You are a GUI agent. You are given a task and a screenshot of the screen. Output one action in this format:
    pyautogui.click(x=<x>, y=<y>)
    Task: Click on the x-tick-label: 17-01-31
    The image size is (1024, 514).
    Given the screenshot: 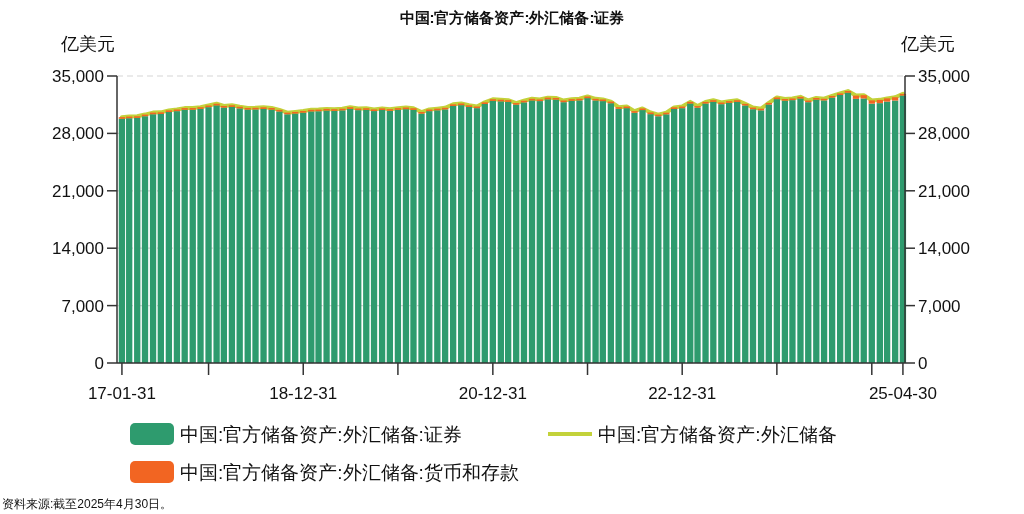 What is the action you would take?
    pyautogui.click(x=121, y=393)
    